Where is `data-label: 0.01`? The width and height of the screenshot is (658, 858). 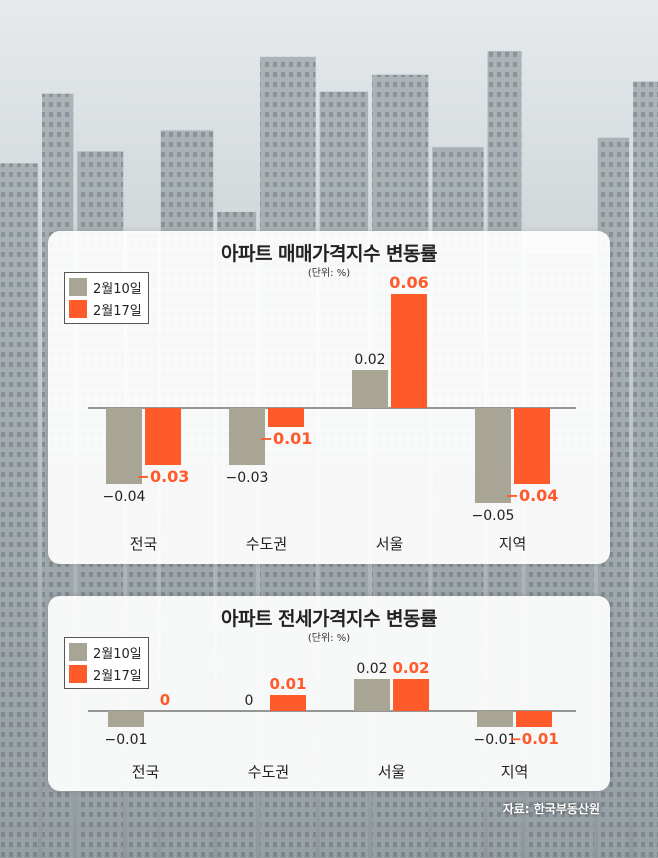
data-label: 0.01 is located at coordinates (287, 684).